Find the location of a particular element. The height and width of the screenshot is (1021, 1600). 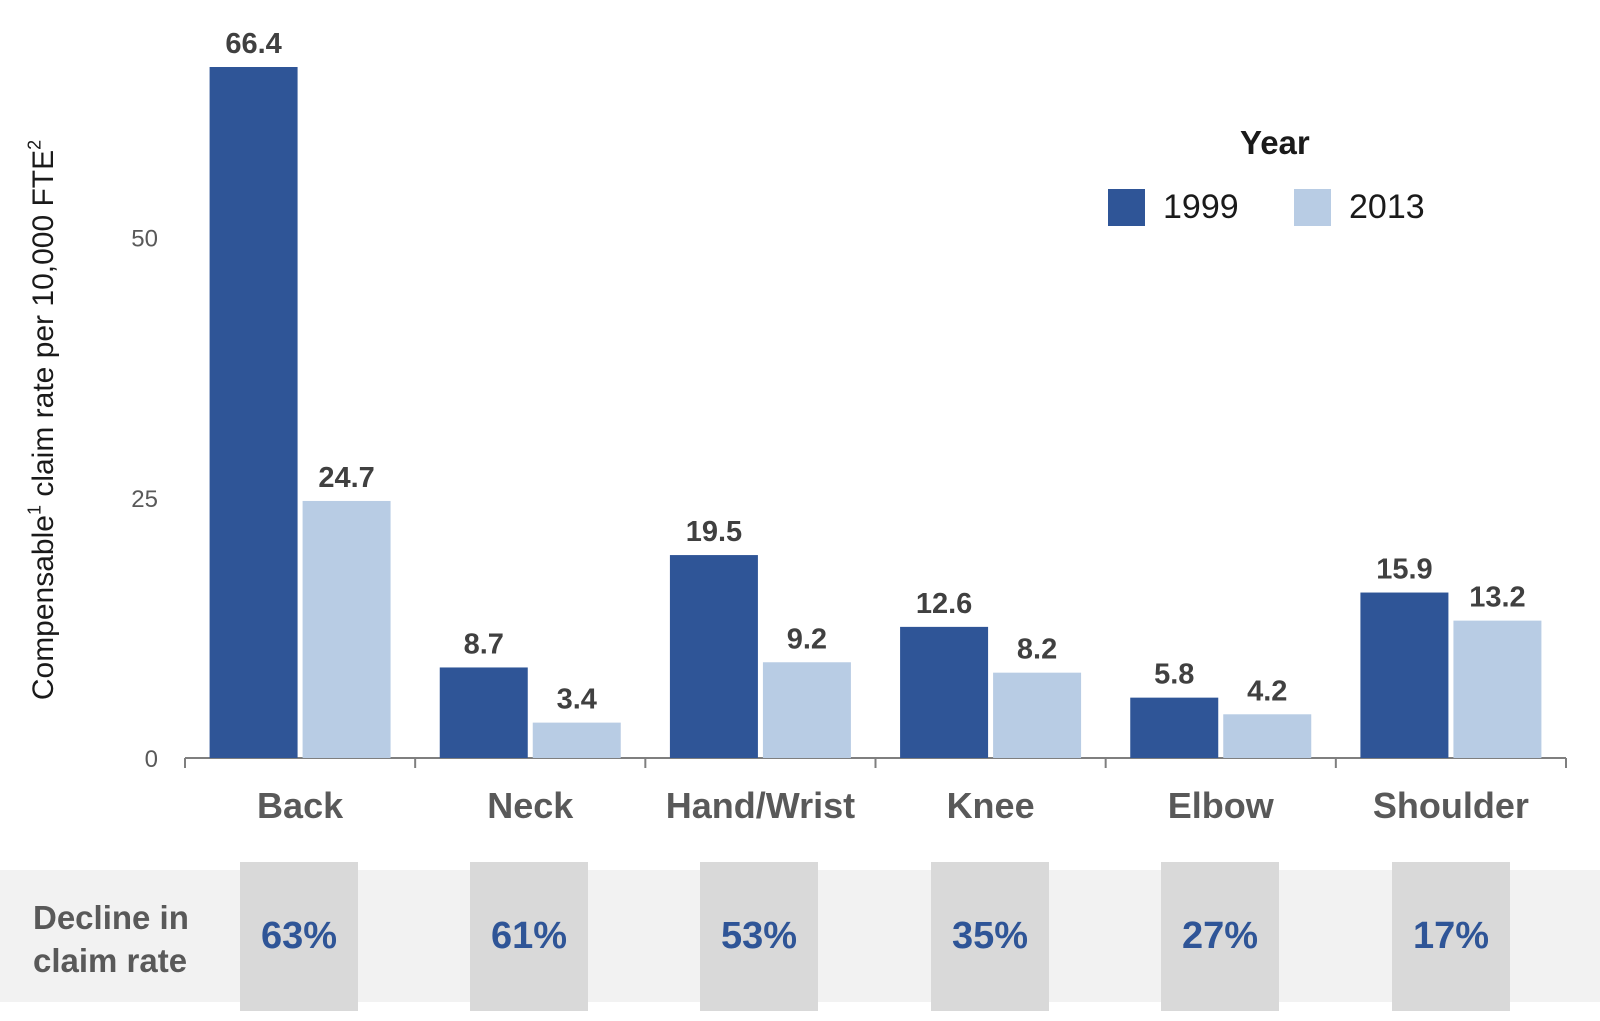

bar-elbow-1999 is located at coordinates (1174, 727).